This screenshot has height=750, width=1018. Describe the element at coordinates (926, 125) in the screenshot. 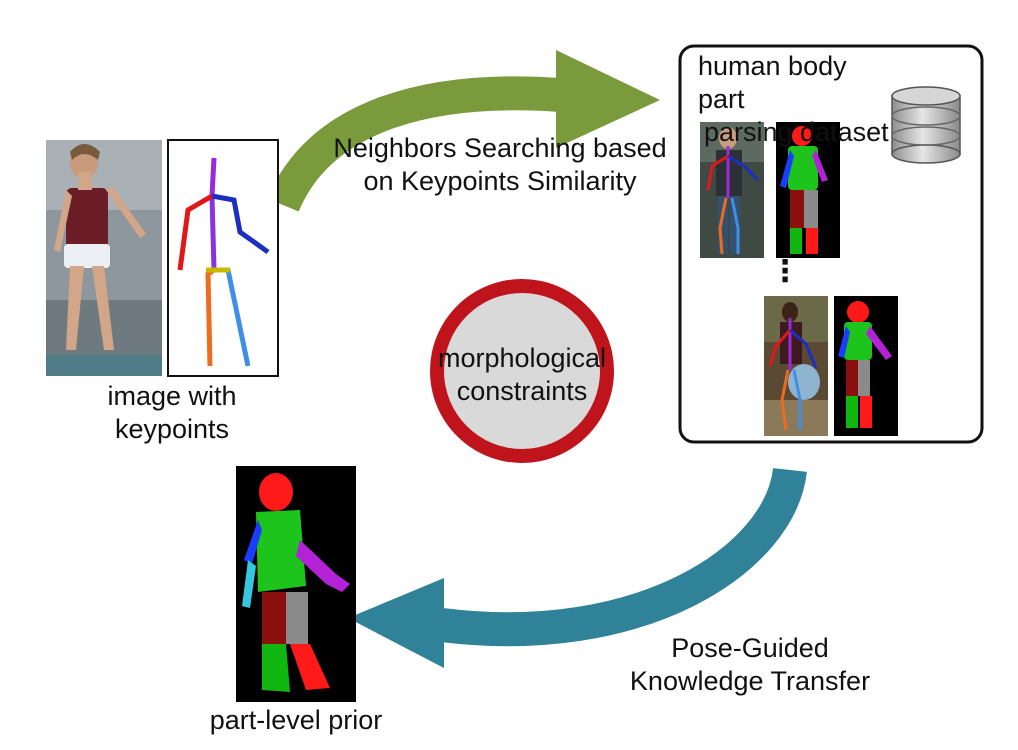

I see `database-icon` at that location.